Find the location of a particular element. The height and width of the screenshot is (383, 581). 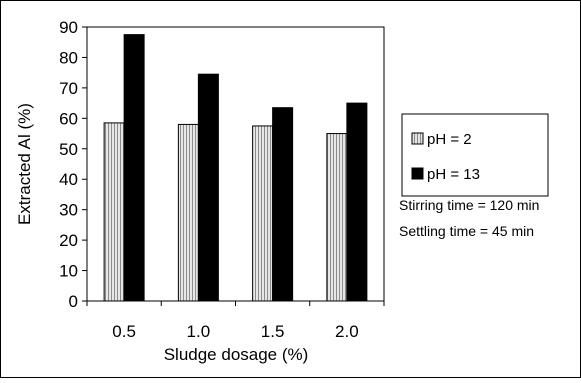

legend-swatch-ph2 is located at coordinates (417, 138).